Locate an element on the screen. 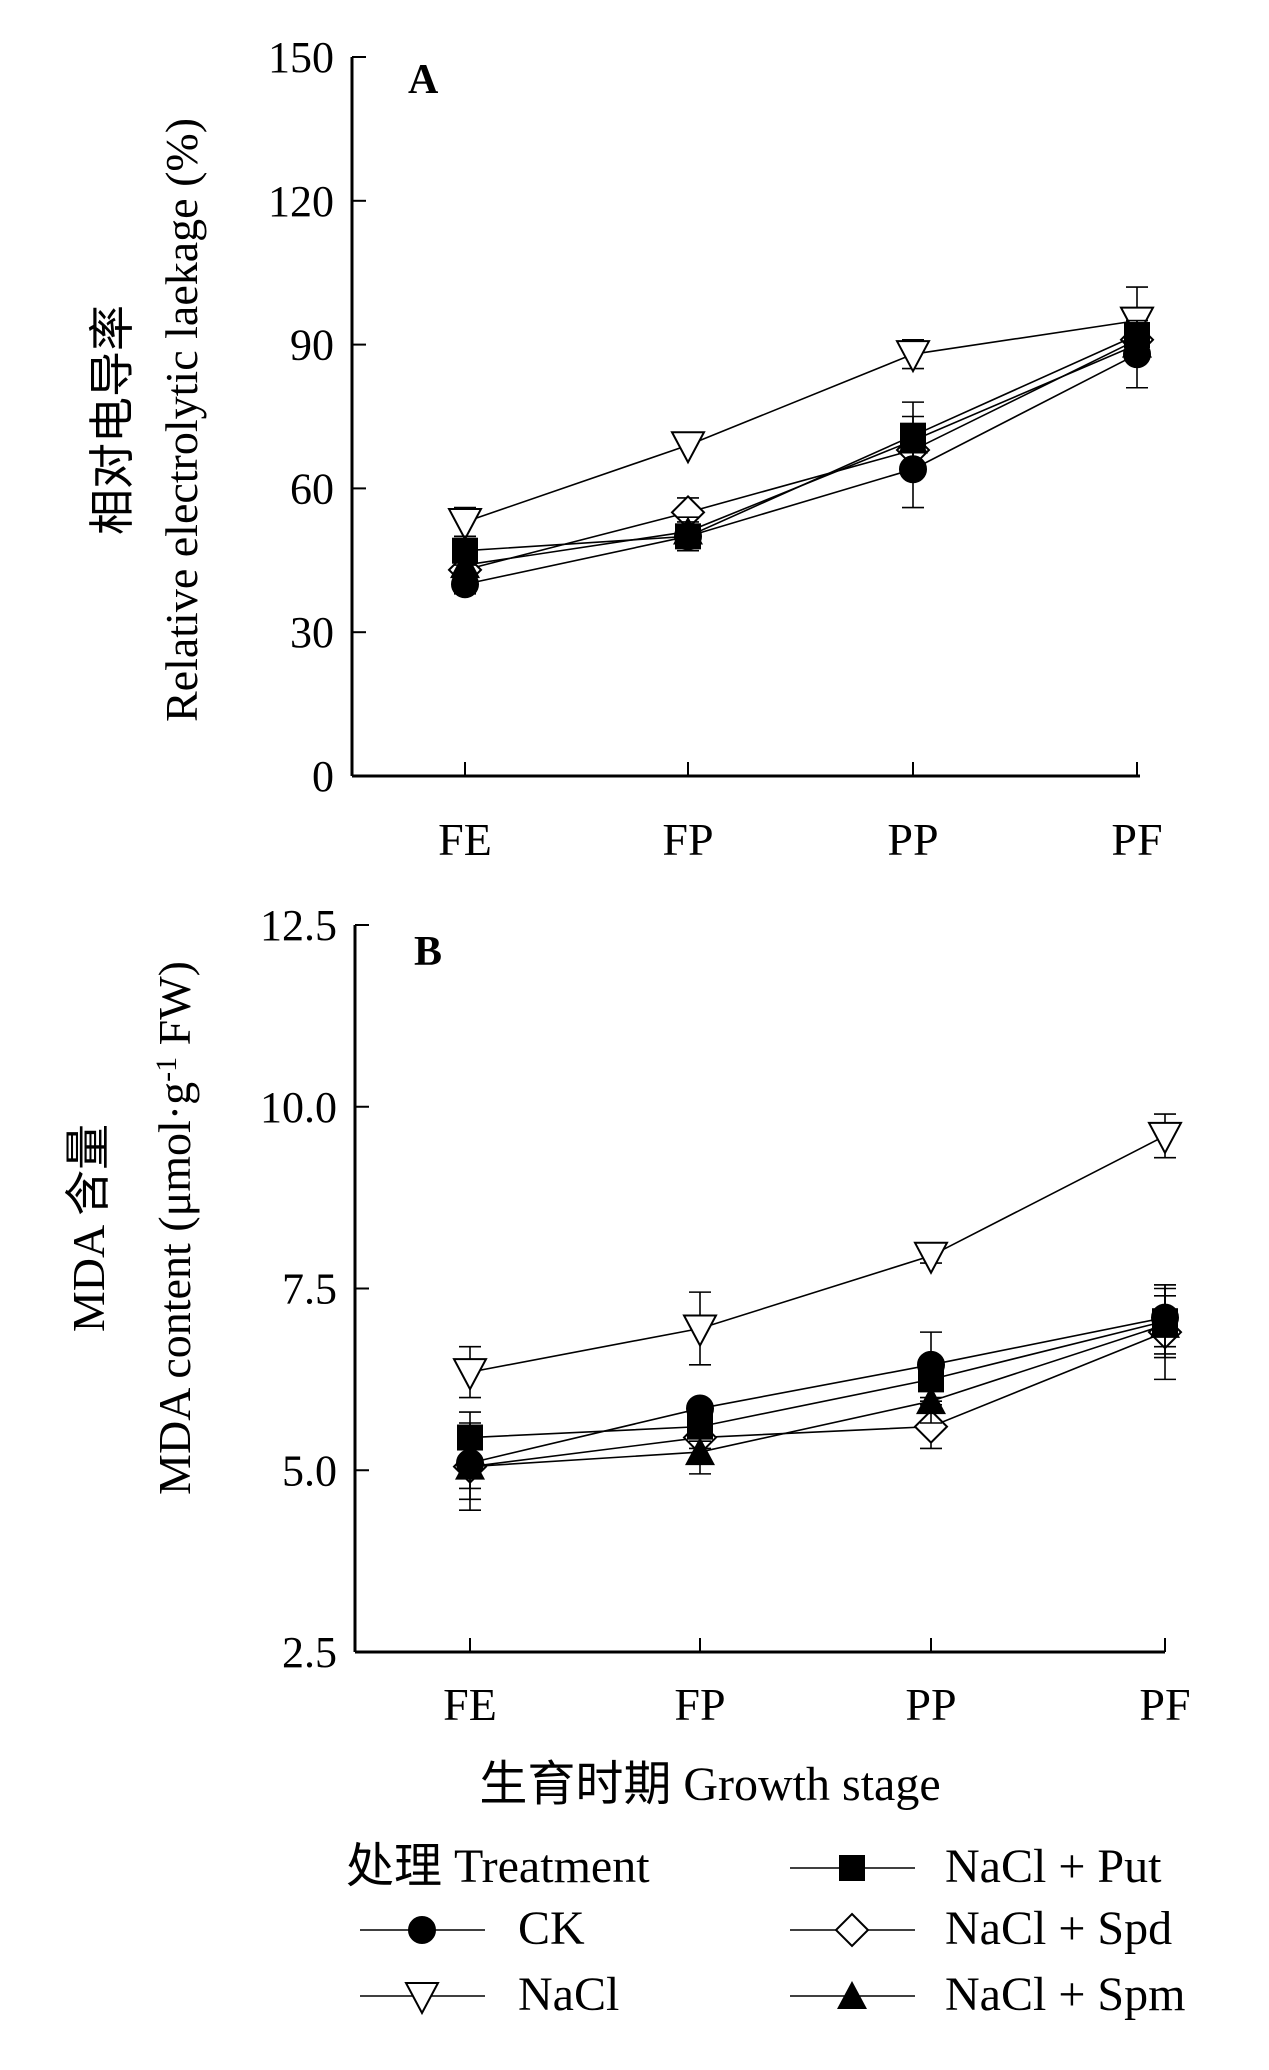 This screenshot has height=2070, width=1269. series-a-ck is located at coordinates (801, 459).